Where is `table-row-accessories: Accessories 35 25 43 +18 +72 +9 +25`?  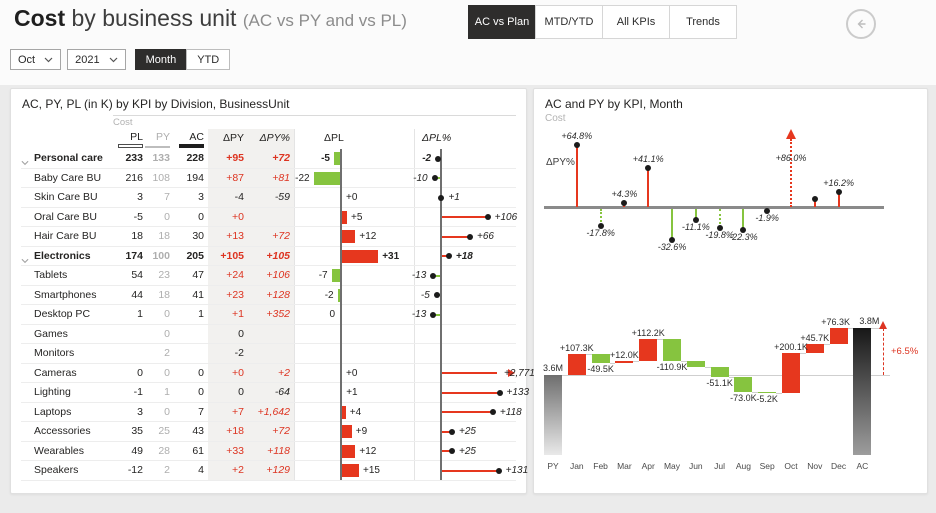 table-row-accessories: Accessories 35 25 43 +18 +72 +9 +25 is located at coordinates (268, 432).